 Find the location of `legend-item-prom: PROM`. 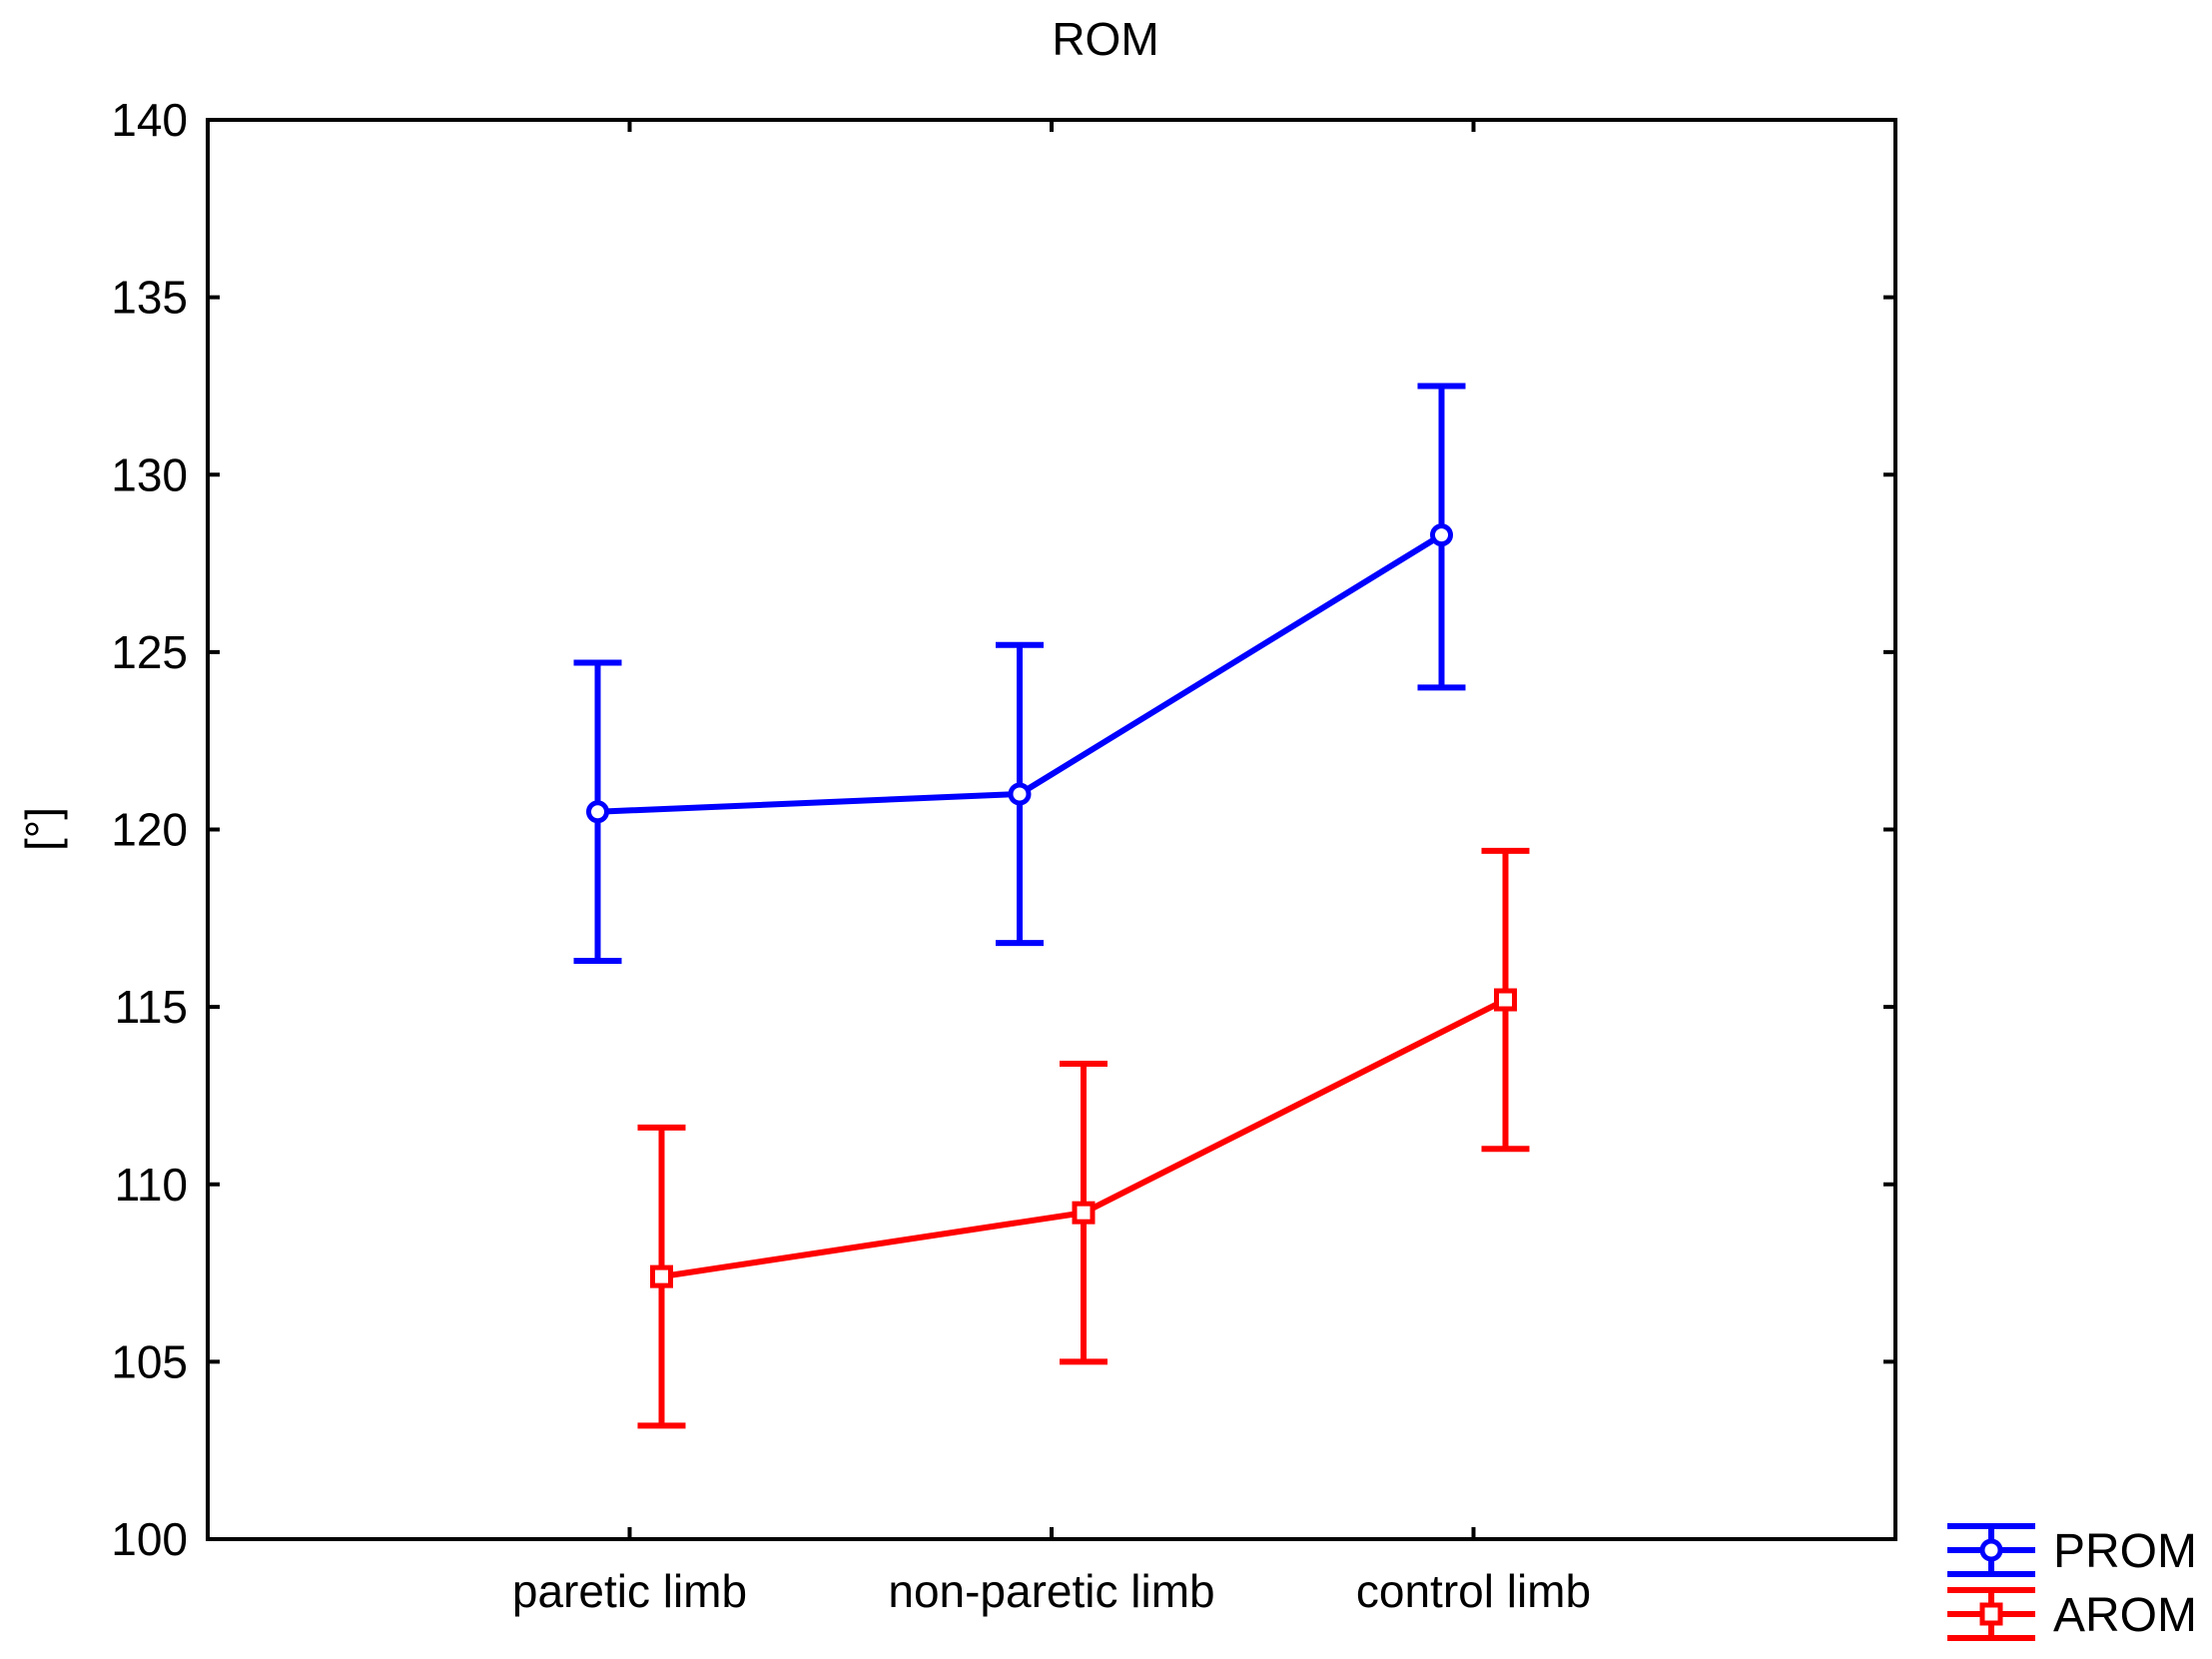

legend-item-prom: PROM is located at coordinates (2072, 1550).